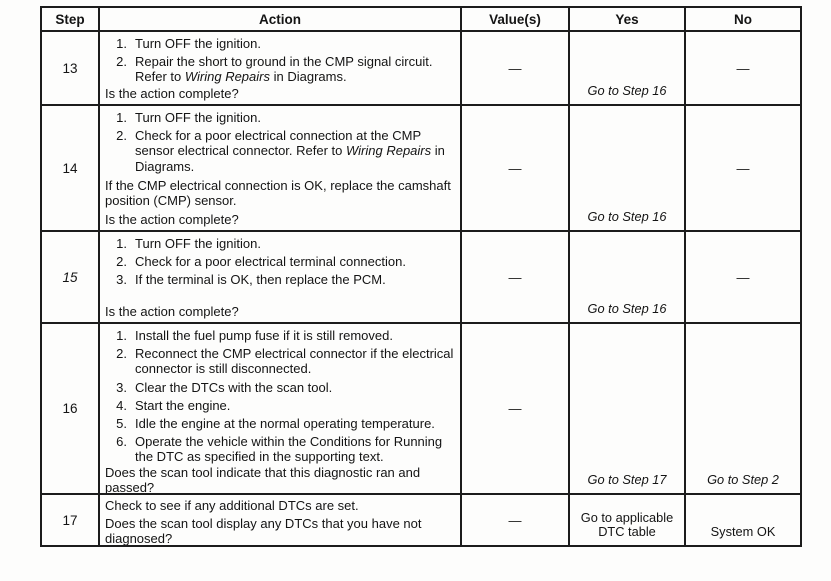 The image size is (831, 581). I want to click on col-header-values: Value(s), so click(516, 19).